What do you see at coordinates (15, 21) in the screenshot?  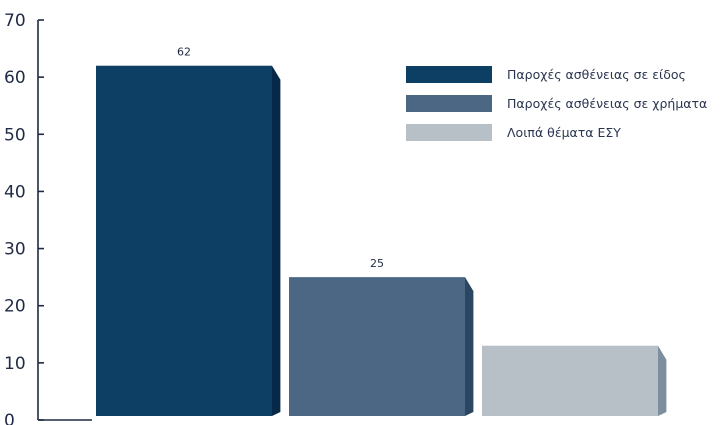 I see `y-tick-label: 70` at bounding box center [15, 21].